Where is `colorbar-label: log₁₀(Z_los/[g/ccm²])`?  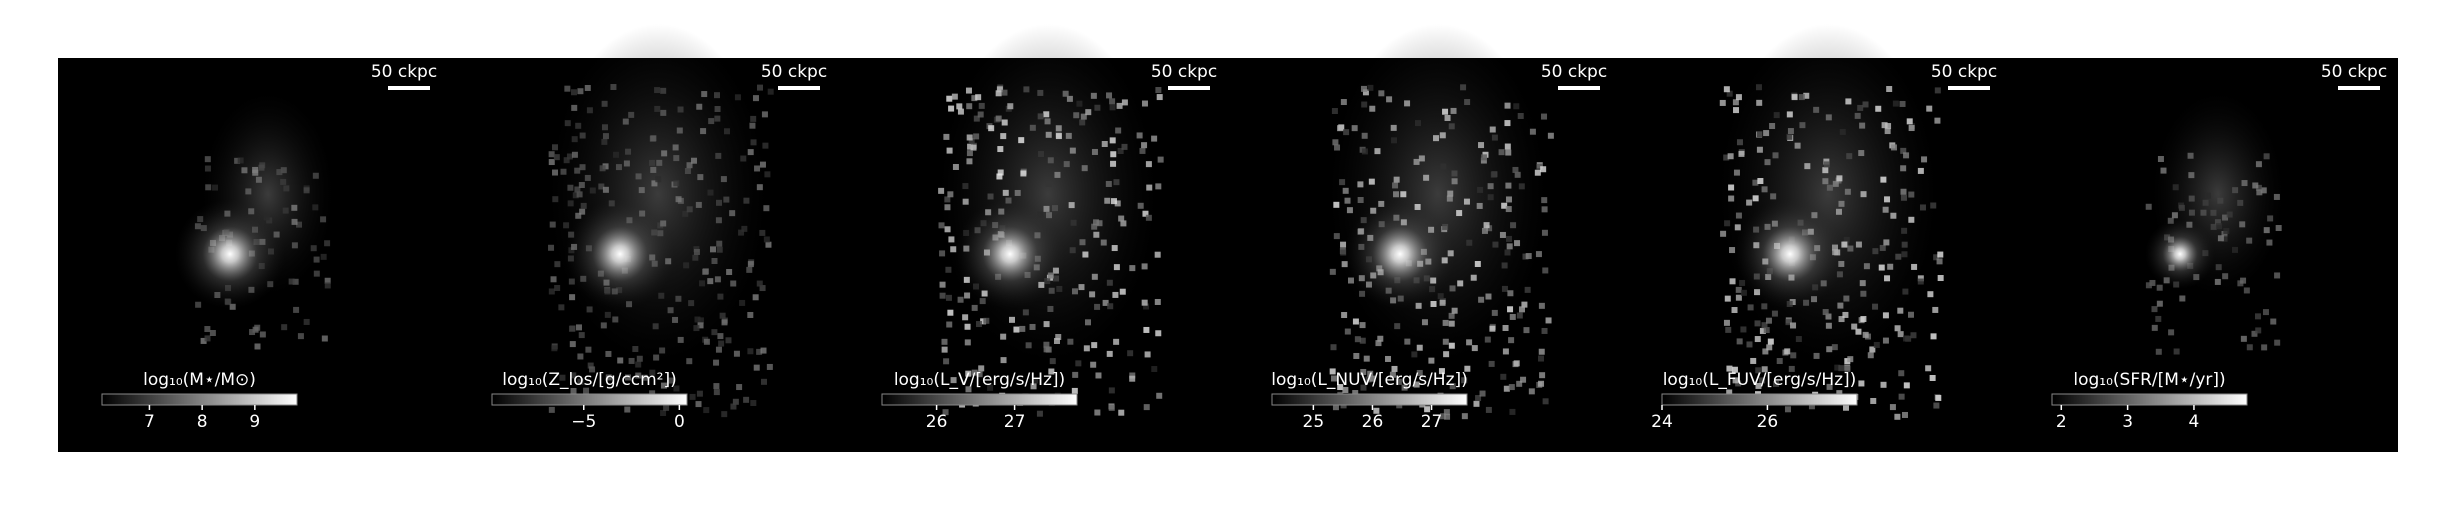
colorbar-label: log₁₀(Z_los/[g/ccm²]) is located at coordinates (589, 380).